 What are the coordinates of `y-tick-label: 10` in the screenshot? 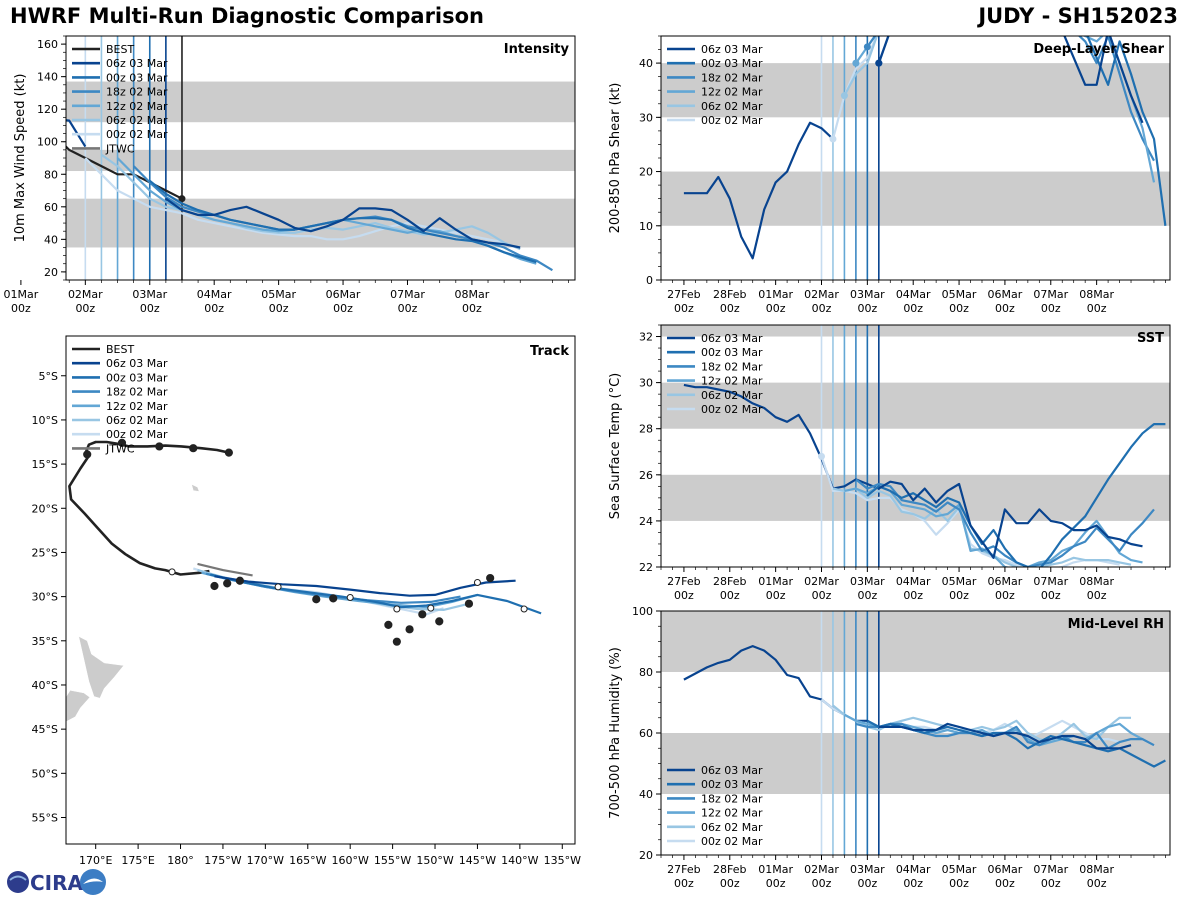 It's located at (646, 226).